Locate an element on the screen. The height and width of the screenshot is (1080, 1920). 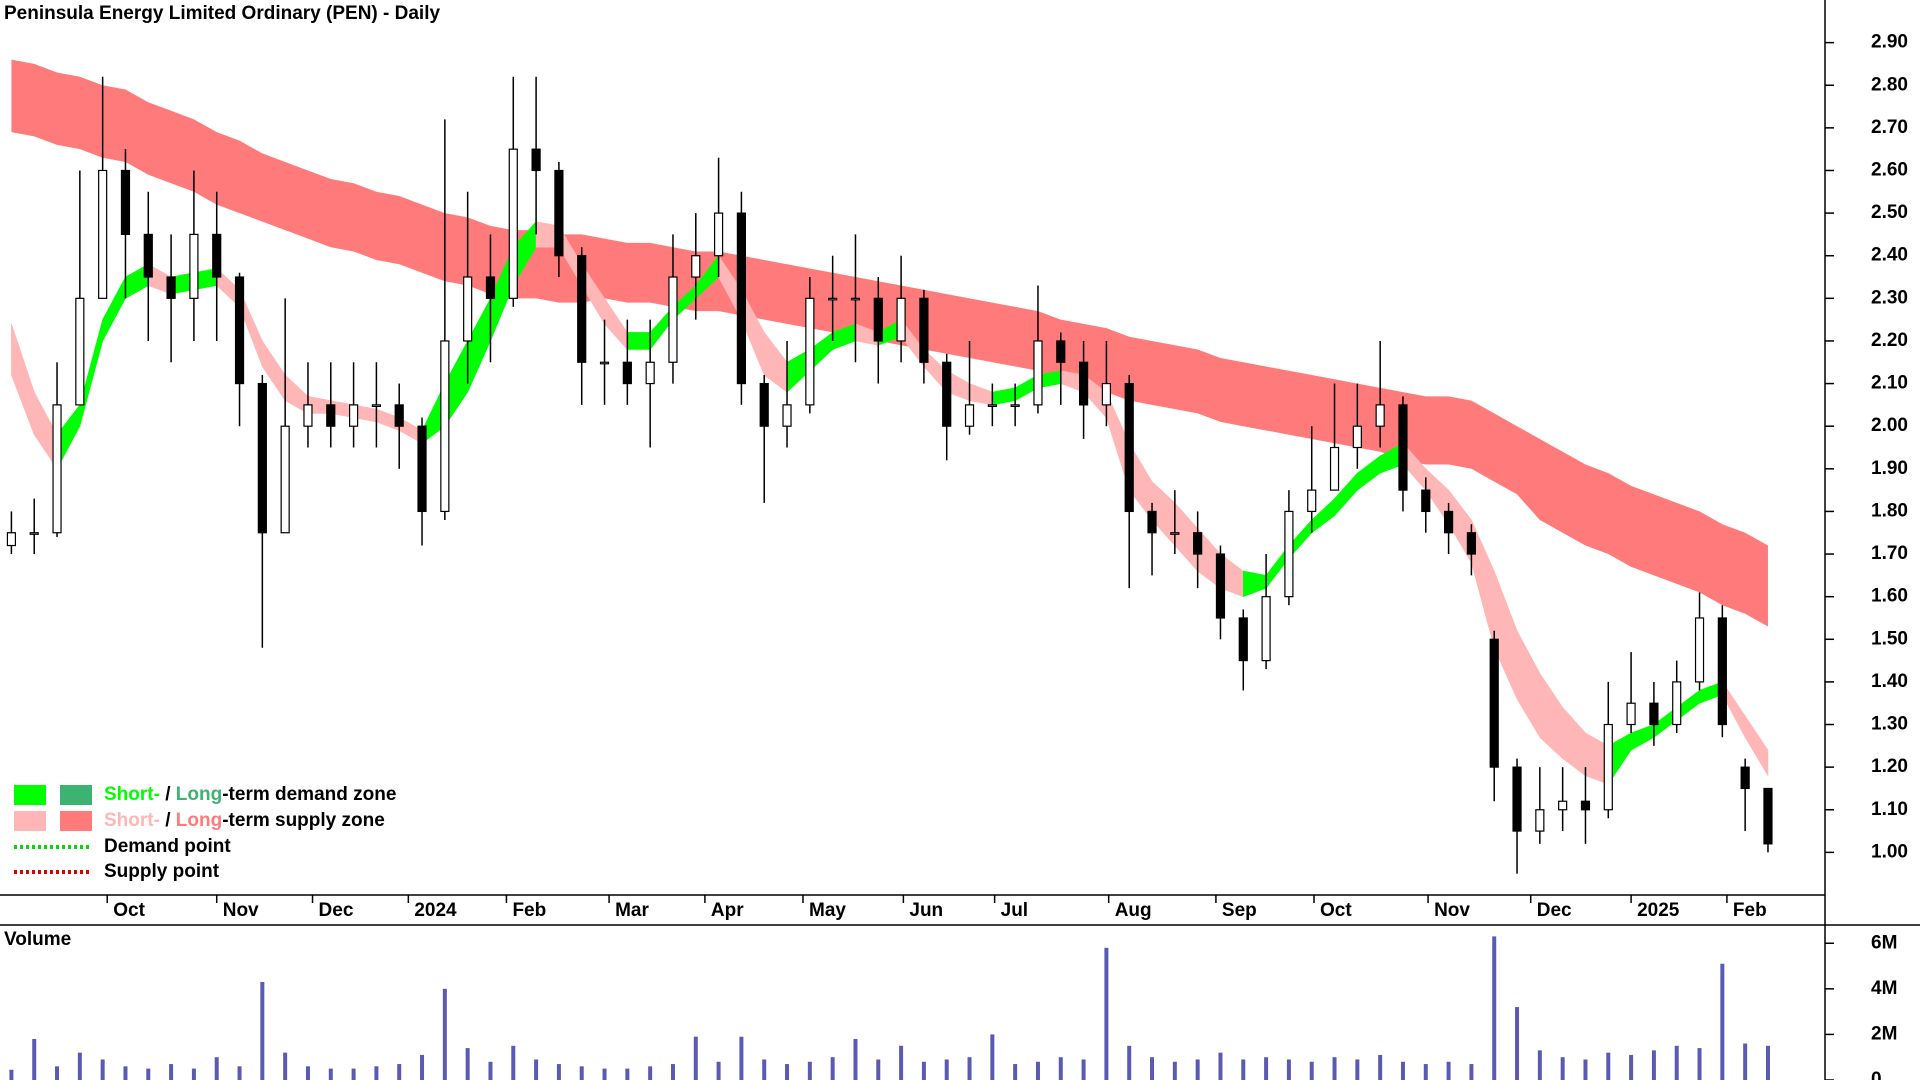
x-tick-label: Sep is located at coordinates (1239, 910).